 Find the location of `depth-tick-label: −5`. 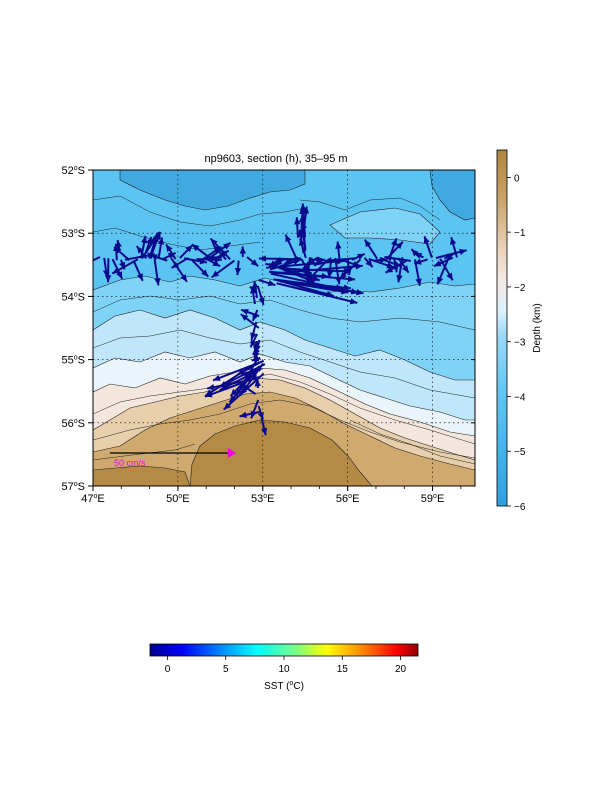

depth-tick-label: −5 is located at coordinates (520, 452).